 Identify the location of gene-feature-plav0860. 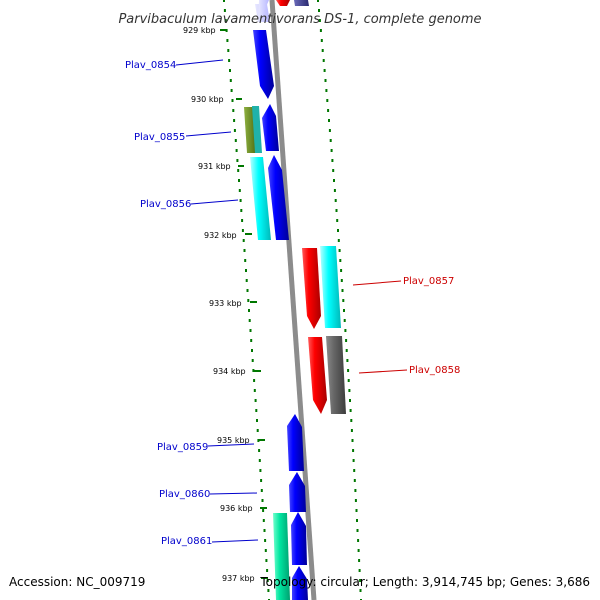
(297, 492).